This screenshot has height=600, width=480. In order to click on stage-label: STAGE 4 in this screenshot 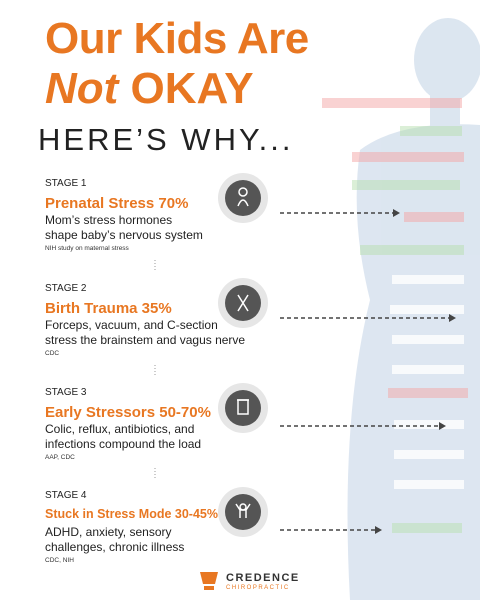, I will do `click(66, 495)`.